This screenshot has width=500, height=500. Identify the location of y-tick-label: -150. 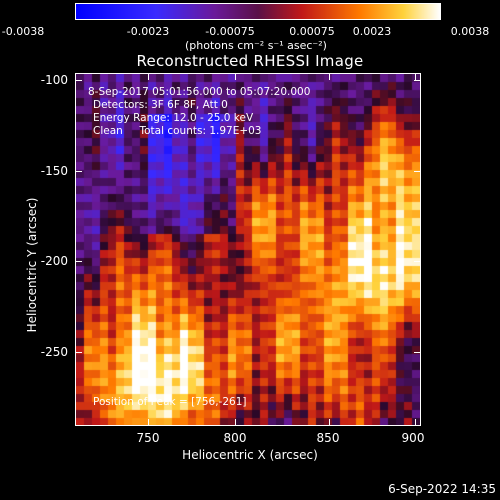
(54, 171).